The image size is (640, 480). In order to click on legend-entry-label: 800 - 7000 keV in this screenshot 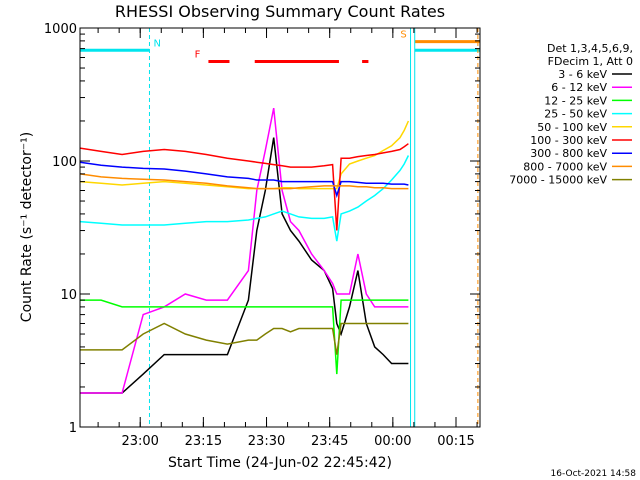, I will do `click(565, 166)`.